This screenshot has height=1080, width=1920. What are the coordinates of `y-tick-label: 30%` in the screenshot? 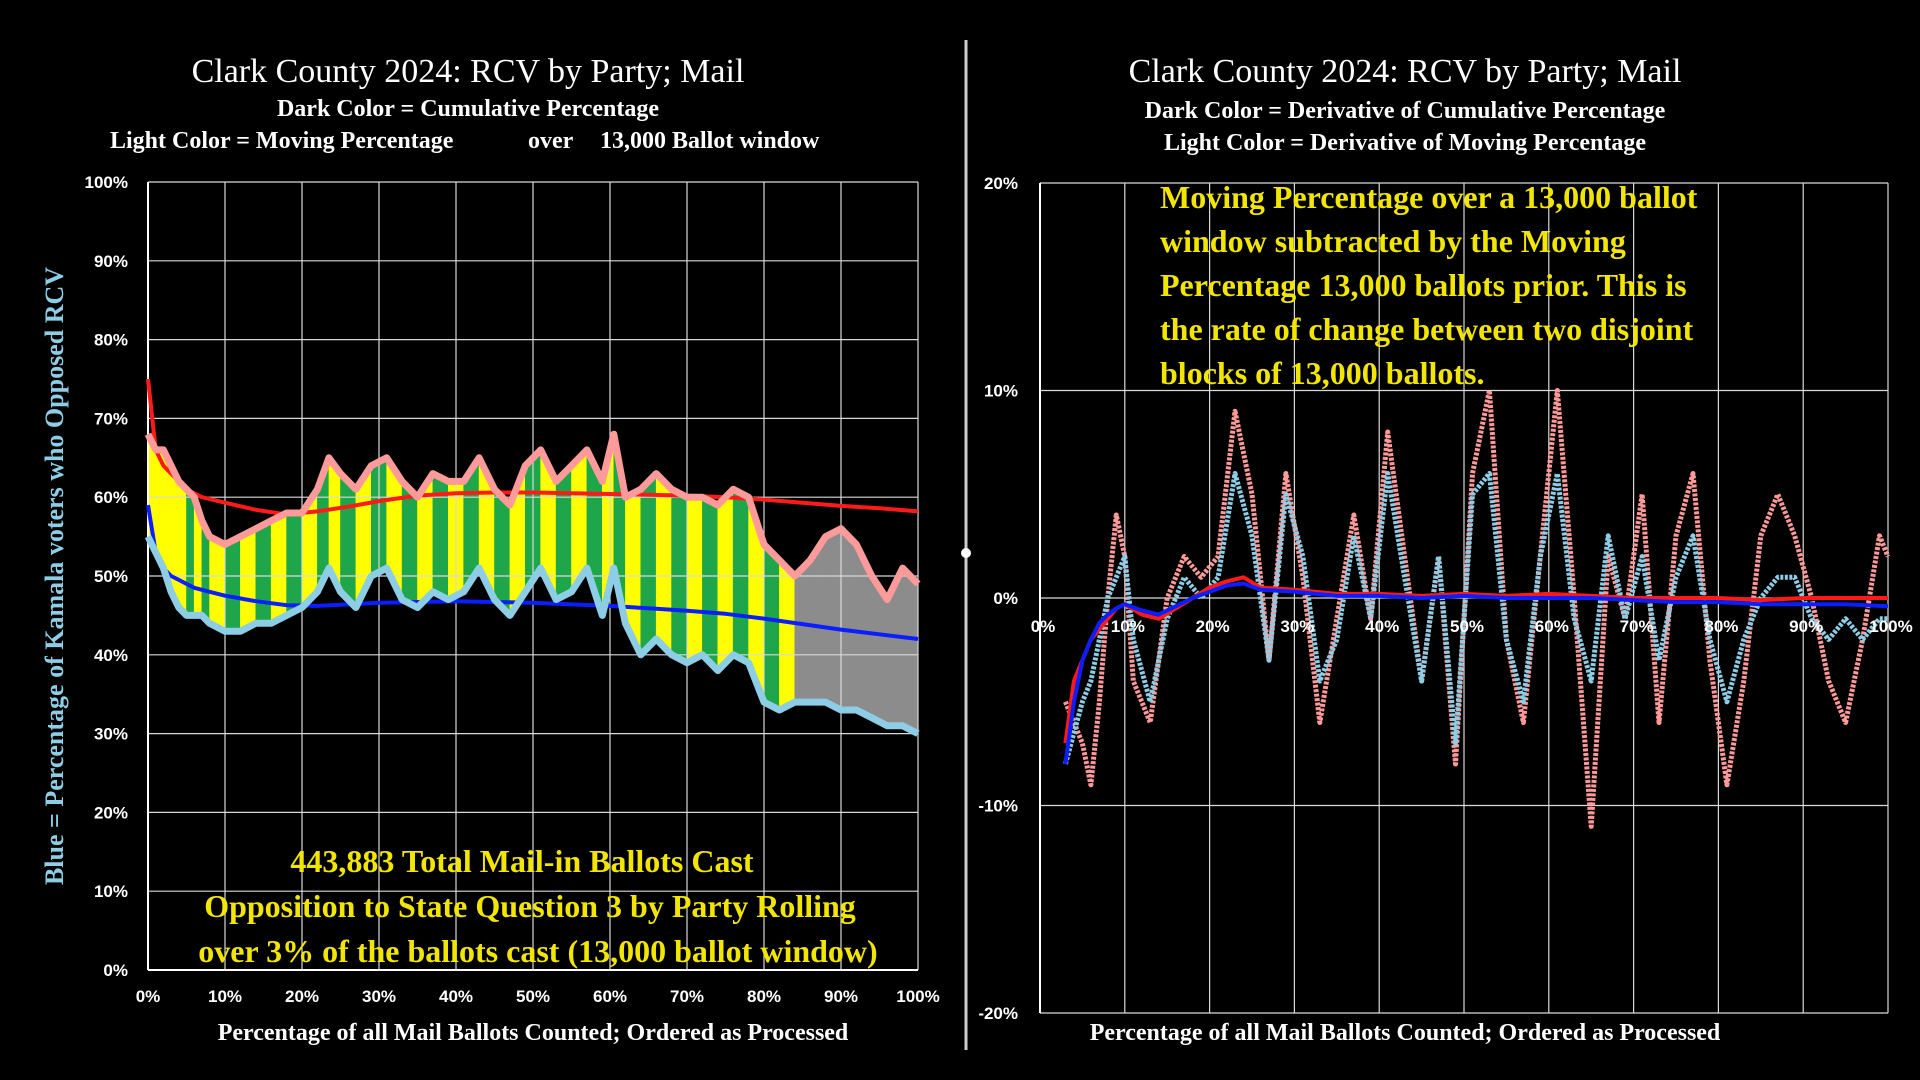 It's located at (111, 734).